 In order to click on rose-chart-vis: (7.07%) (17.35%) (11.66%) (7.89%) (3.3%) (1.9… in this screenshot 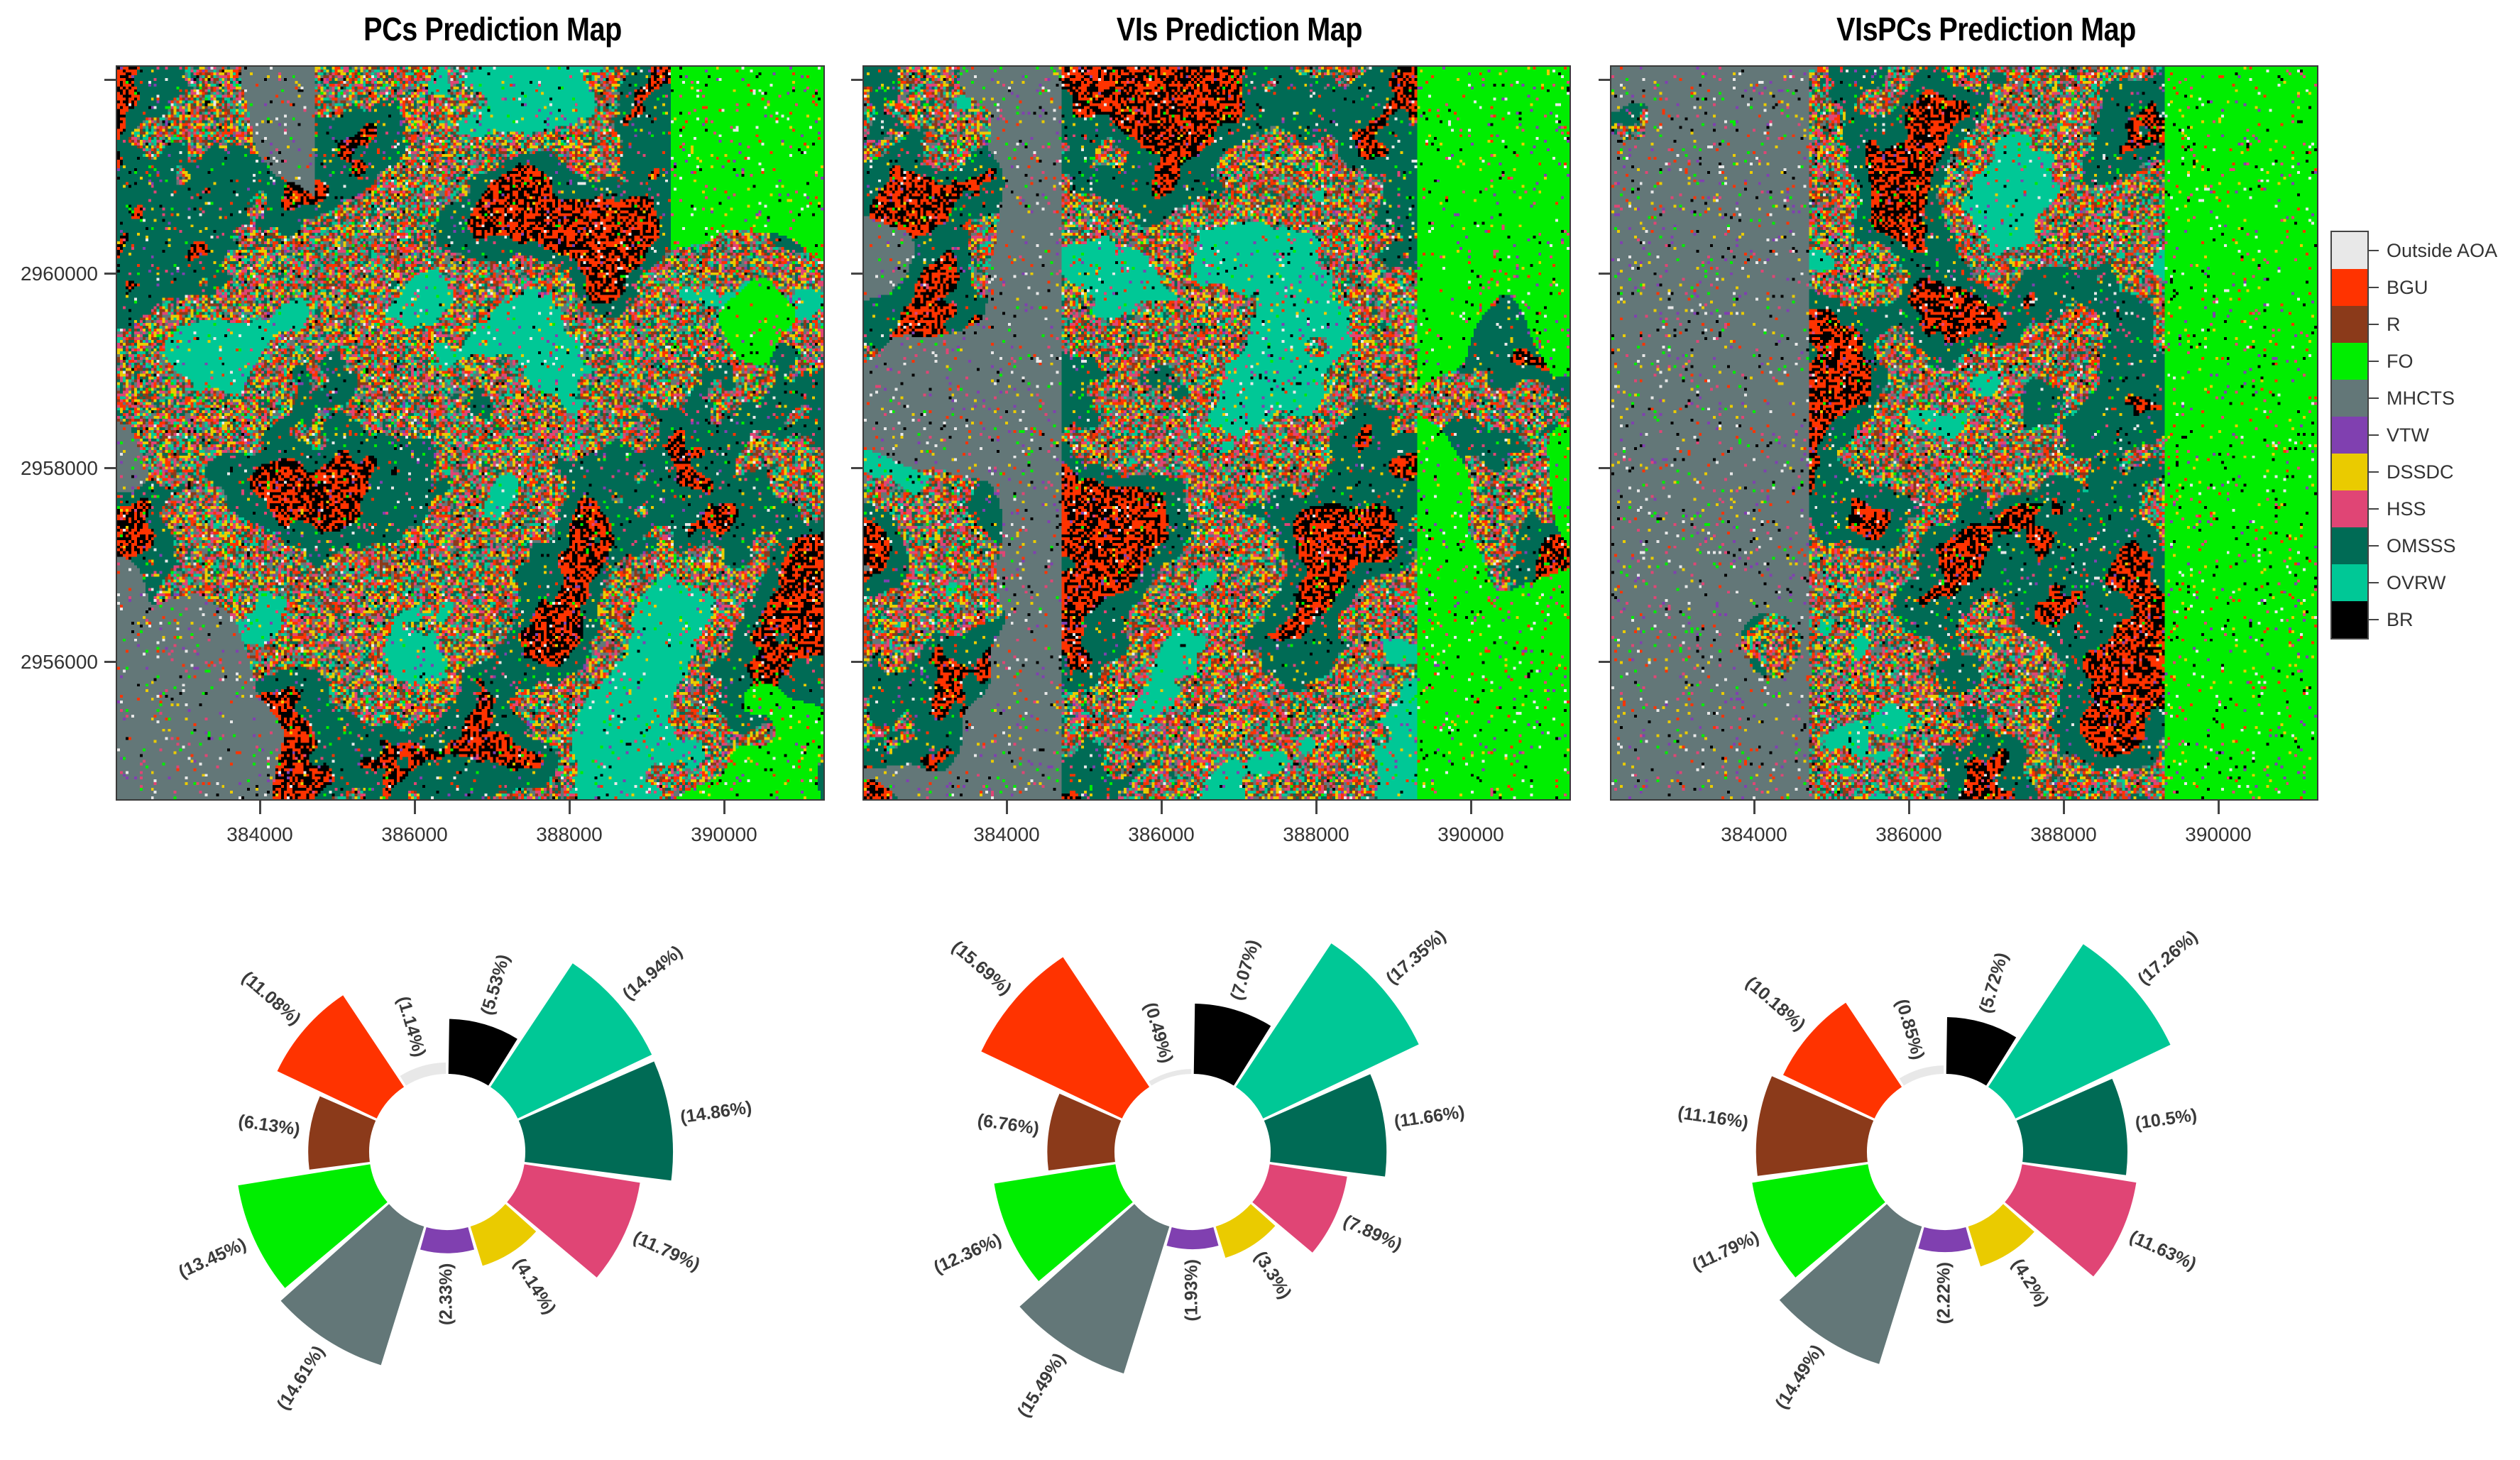, I will do `click(1199, 1173)`.